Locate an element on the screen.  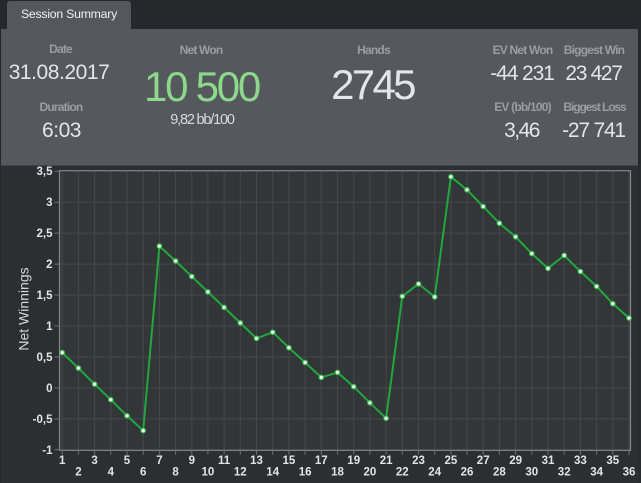
svg-text: 33 is located at coordinates (580, 461).